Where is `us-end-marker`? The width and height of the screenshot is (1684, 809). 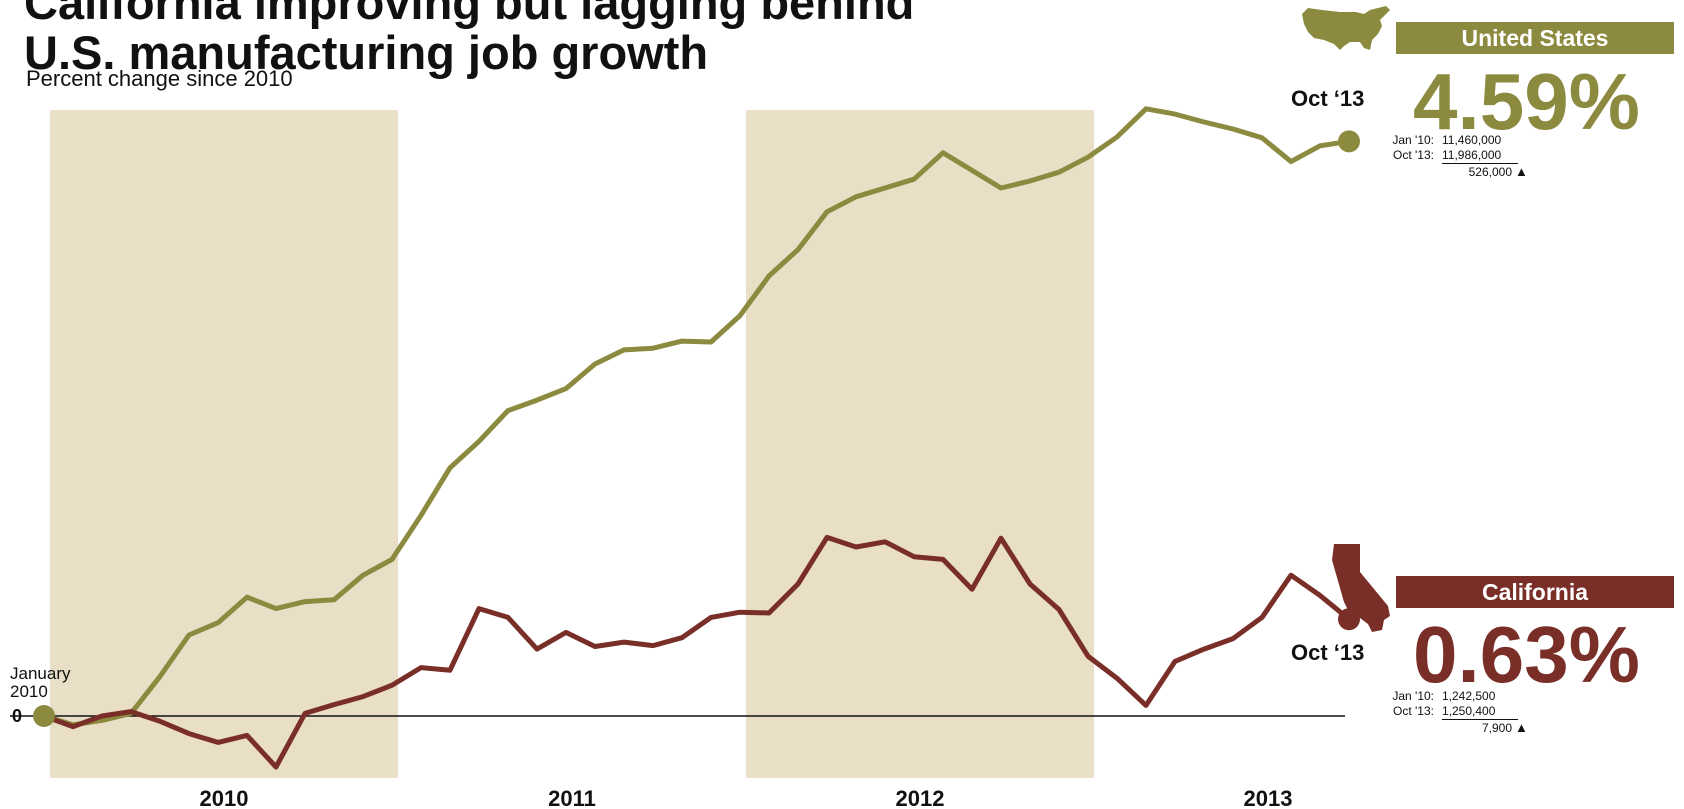
us-end-marker is located at coordinates (1349, 141).